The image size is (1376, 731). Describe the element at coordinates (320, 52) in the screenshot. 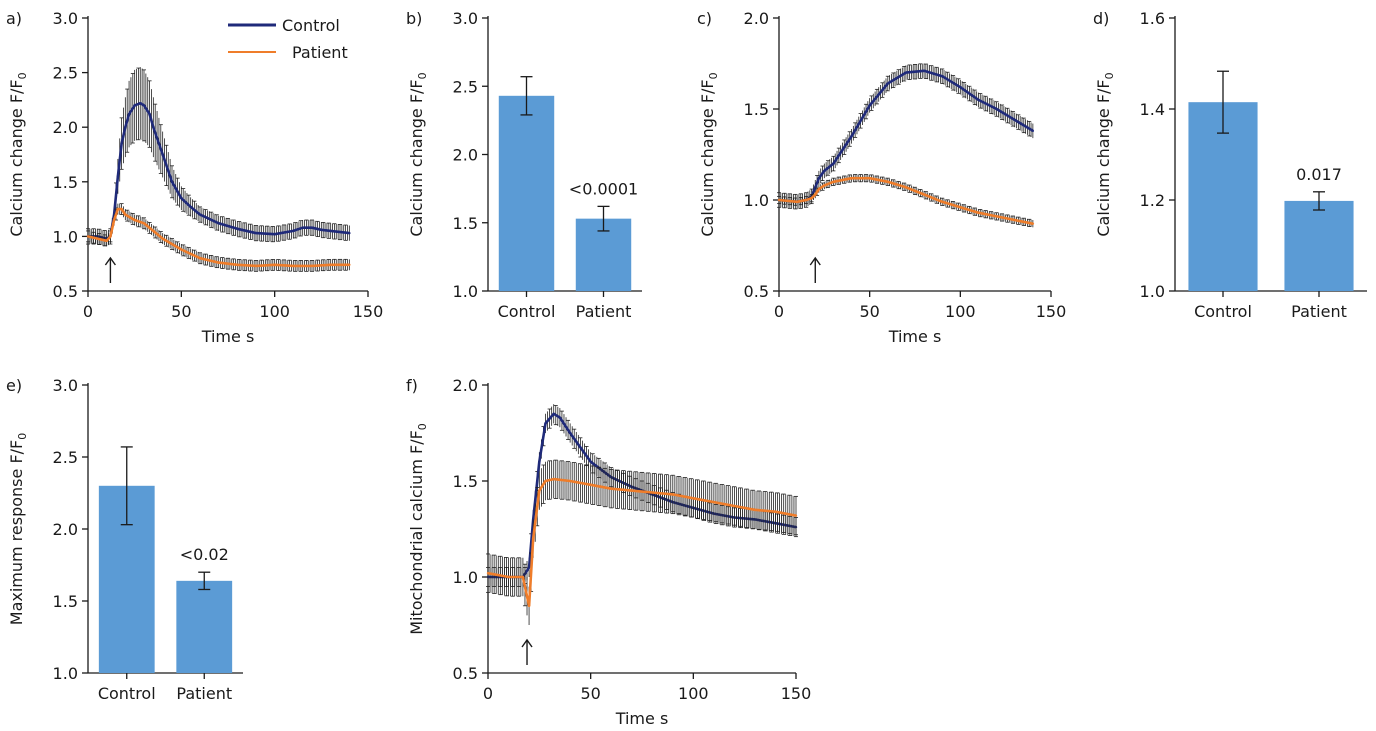

I see `legend-label-patient: Patient` at that location.